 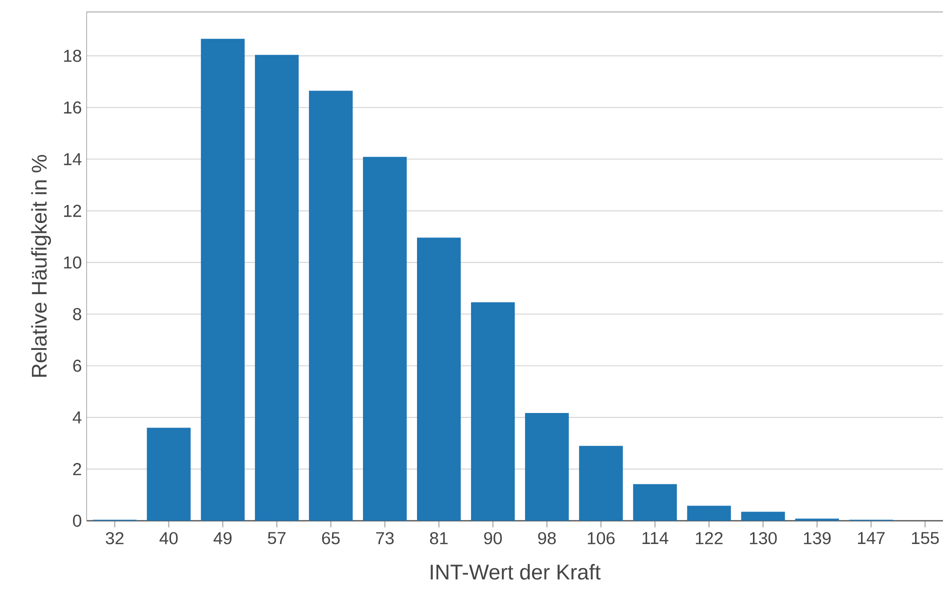 What do you see at coordinates (709, 538) in the screenshot?
I see `x-tick-label: 122` at bounding box center [709, 538].